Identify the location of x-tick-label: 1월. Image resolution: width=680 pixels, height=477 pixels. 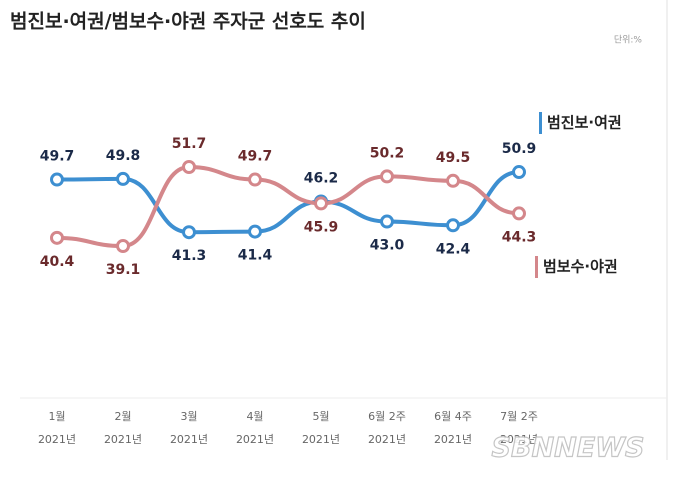
(56, 416).